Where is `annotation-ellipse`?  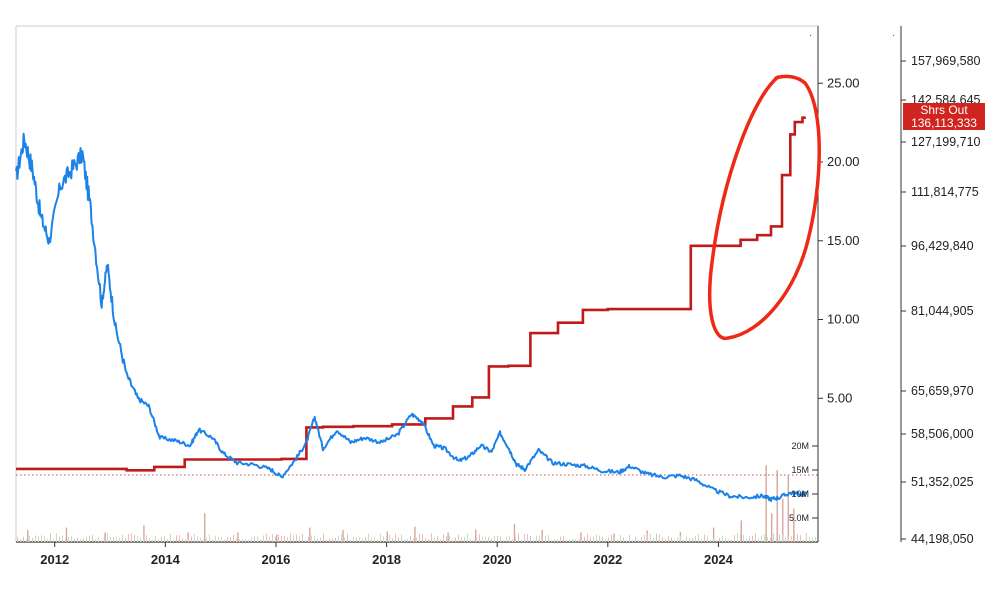
annotation-ellipse is located at coordinates (764, 207).